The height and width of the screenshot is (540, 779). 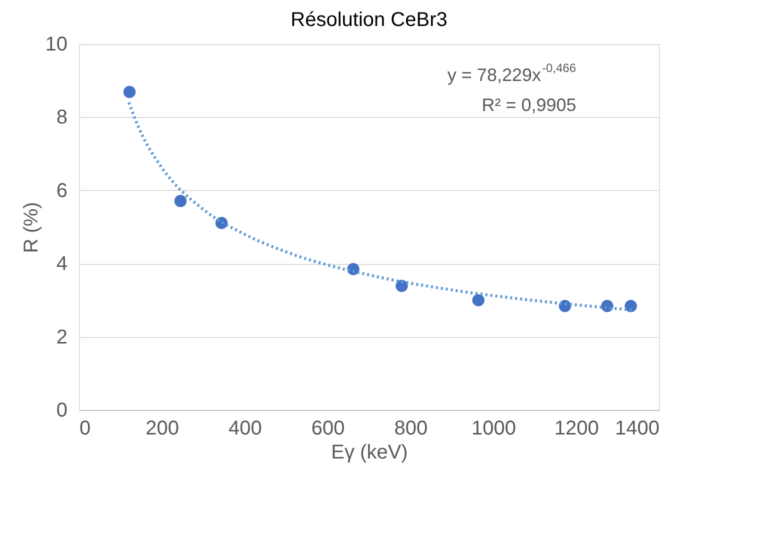 What do you see at coordinates (529, 105) in the screenshot?
I see `annotation: R² = 0,9905` at bounding box center [529, 105].